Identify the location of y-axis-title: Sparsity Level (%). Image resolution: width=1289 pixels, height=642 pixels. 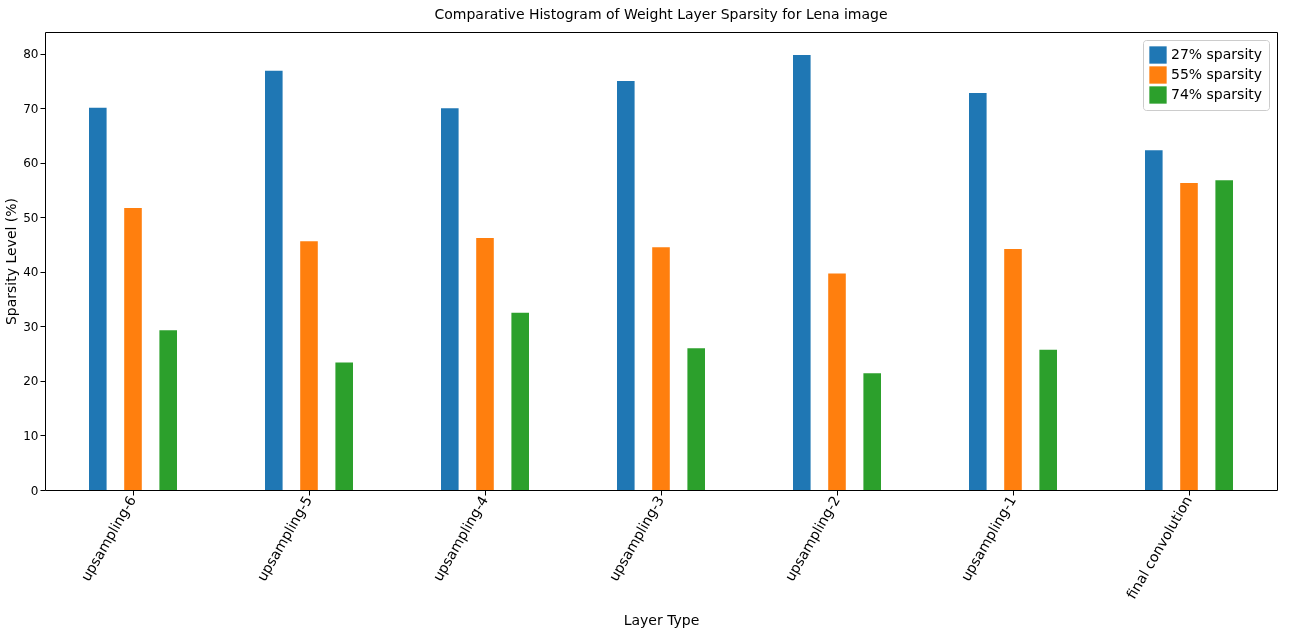
(11, 261).